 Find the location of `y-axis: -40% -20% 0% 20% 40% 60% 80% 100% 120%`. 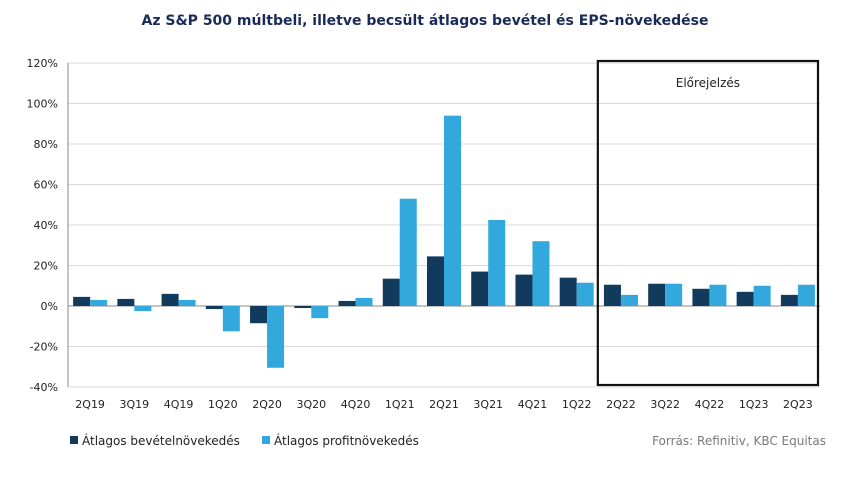

y-axis: -40% -20% 0% 20% 40% 60% 80% 100% 120% is located at coordinates (48, 225).